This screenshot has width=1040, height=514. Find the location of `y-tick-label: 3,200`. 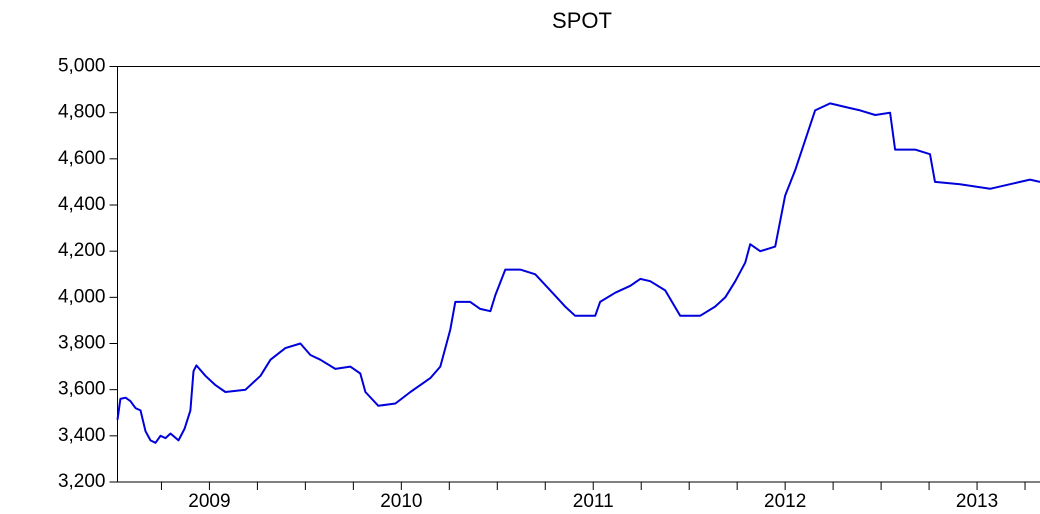

y-tick-label: 3,200 is located at coordinates (82, 481).